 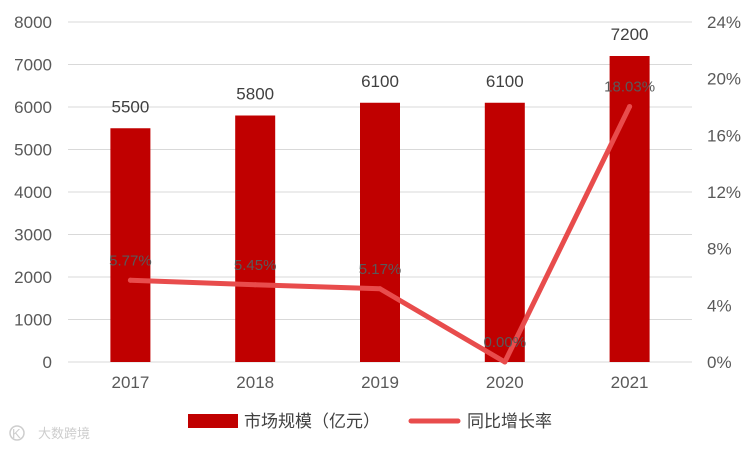 What do you see at coordinates (509, 421) in the screenshot?
I see `legend-line-label: 同比增长率` at bounding box center [509, 421].